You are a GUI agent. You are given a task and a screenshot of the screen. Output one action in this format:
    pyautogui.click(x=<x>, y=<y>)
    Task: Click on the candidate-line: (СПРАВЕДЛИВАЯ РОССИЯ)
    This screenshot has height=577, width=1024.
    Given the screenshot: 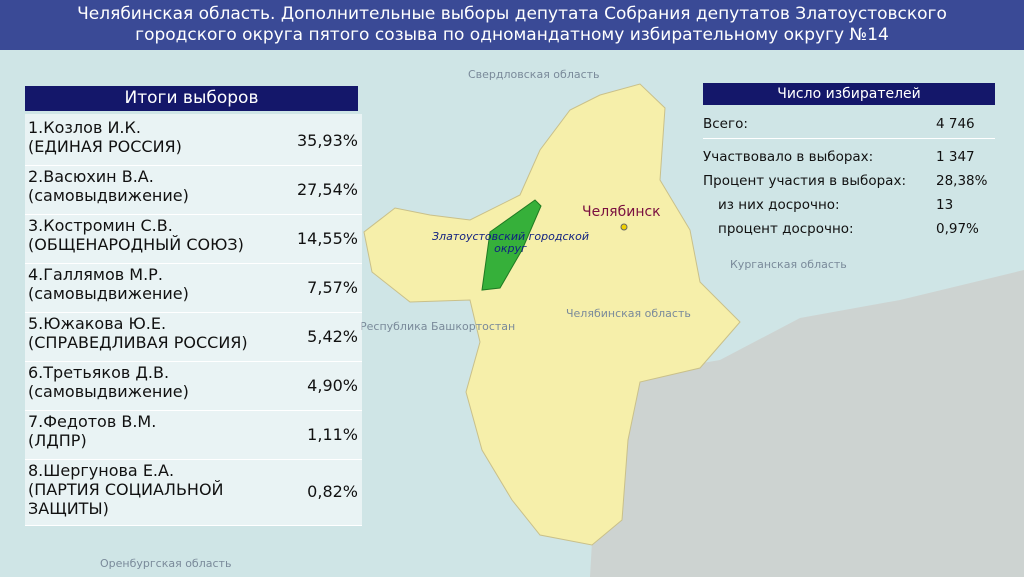 What is the action you would take?
    pyautogui.click(x=138, y=342)
    